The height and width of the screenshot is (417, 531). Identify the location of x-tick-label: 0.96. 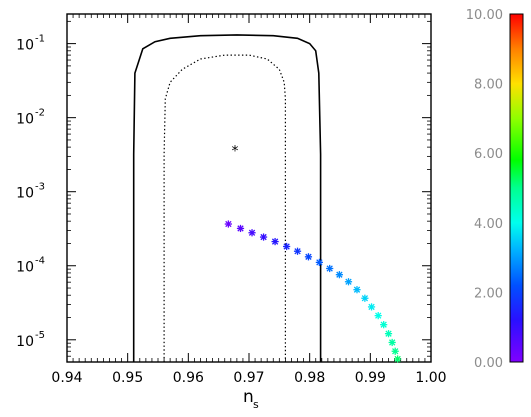
(188, 378).